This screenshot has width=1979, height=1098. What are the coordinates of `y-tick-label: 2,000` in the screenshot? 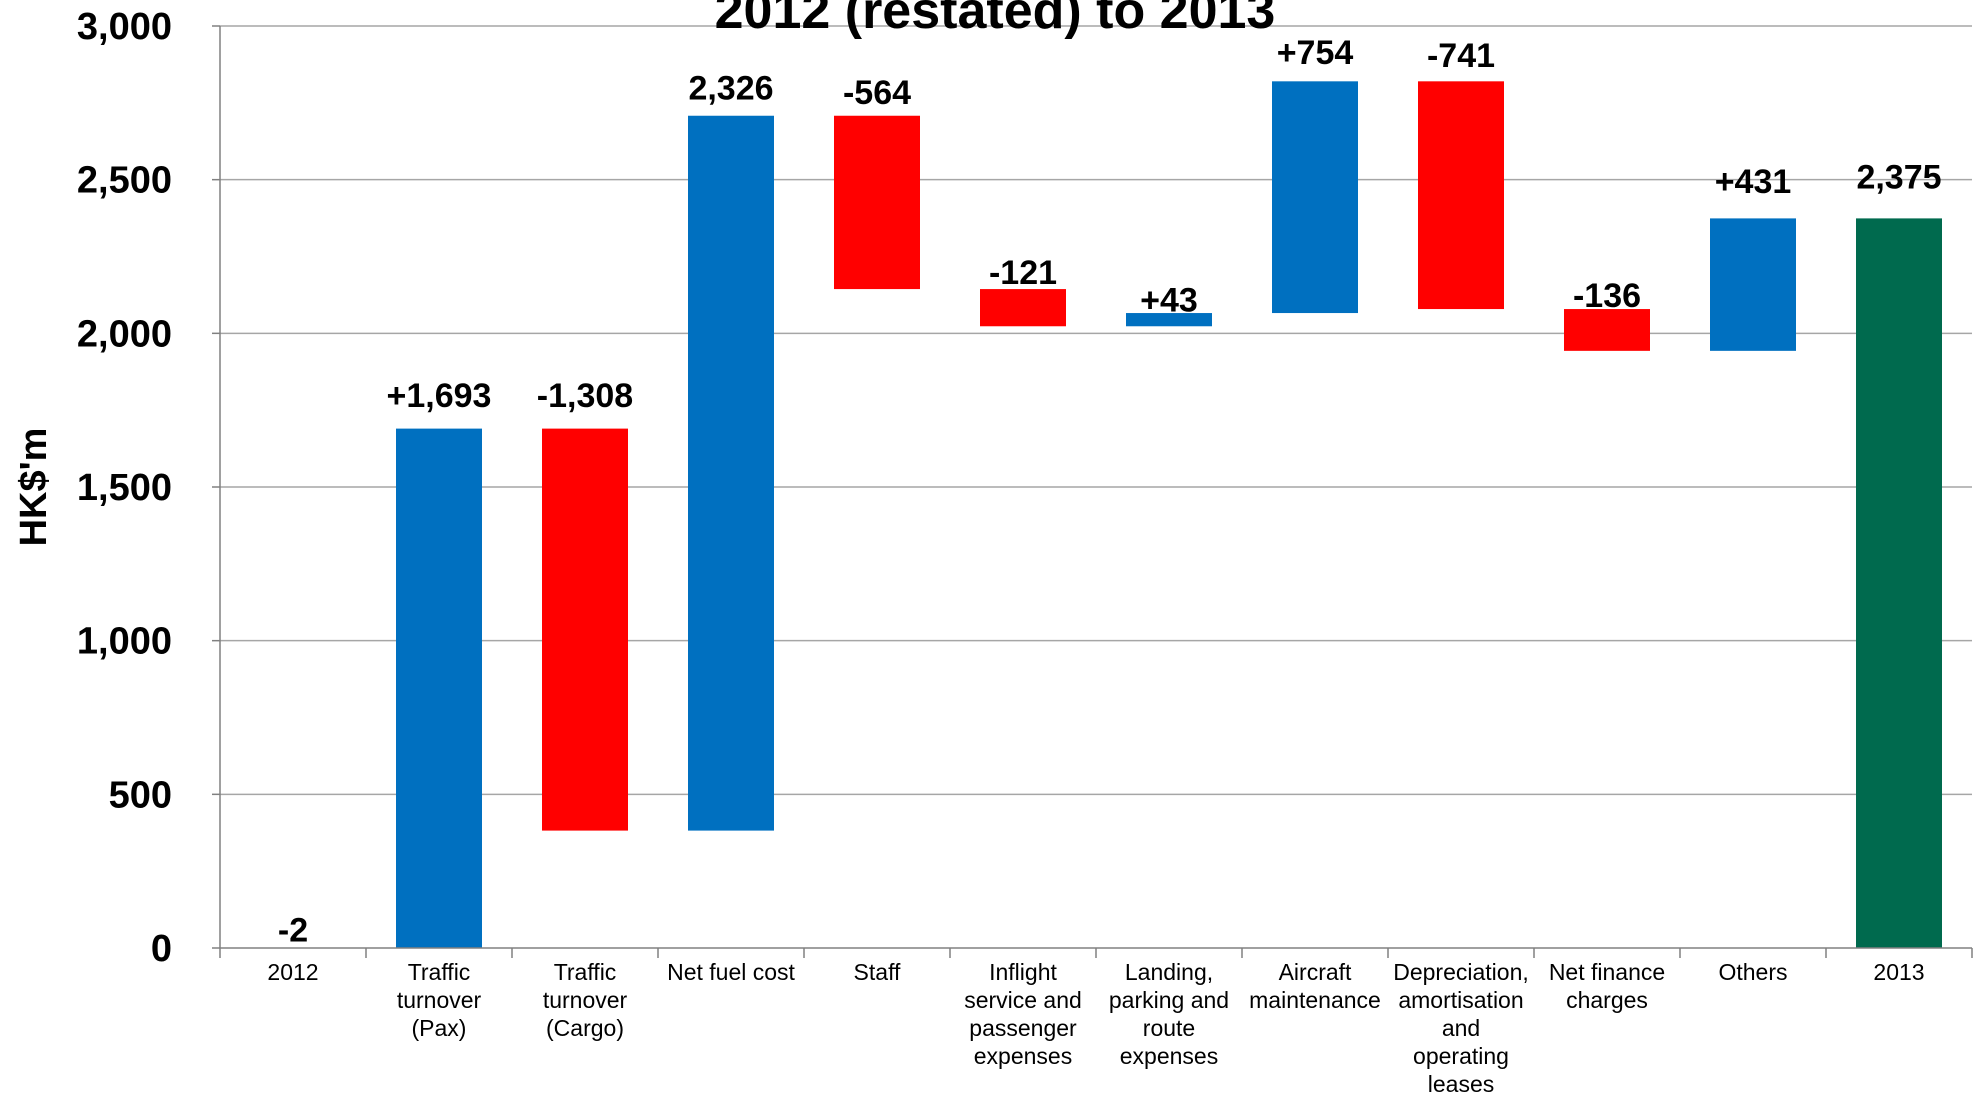 It's located at (124, 334).